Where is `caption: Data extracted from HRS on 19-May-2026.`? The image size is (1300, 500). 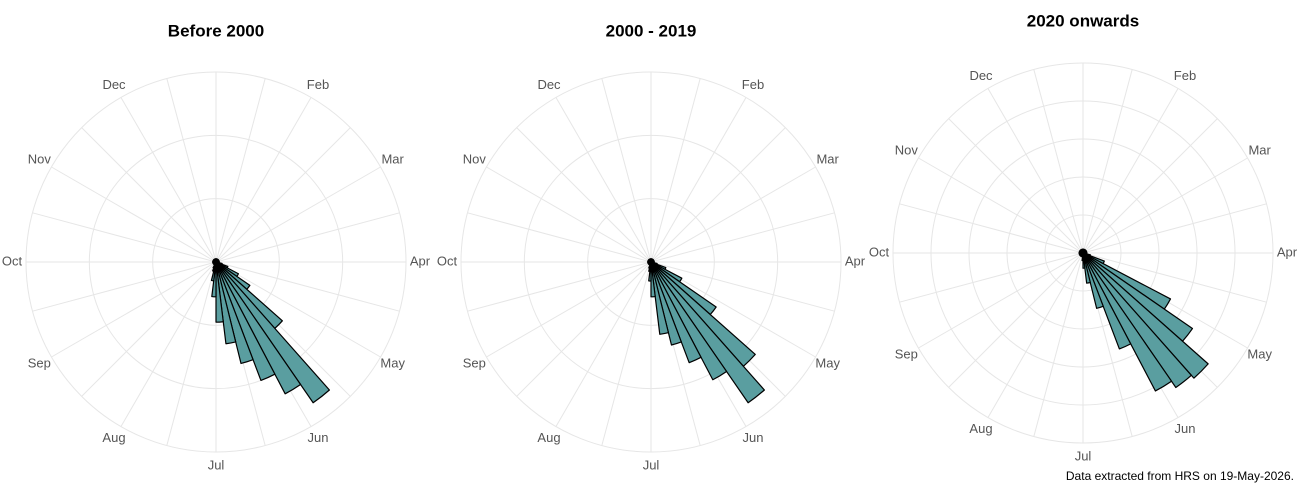
caption: Data extracted from HRS on 19-May-2026. is located at coordinates (1180, 476).